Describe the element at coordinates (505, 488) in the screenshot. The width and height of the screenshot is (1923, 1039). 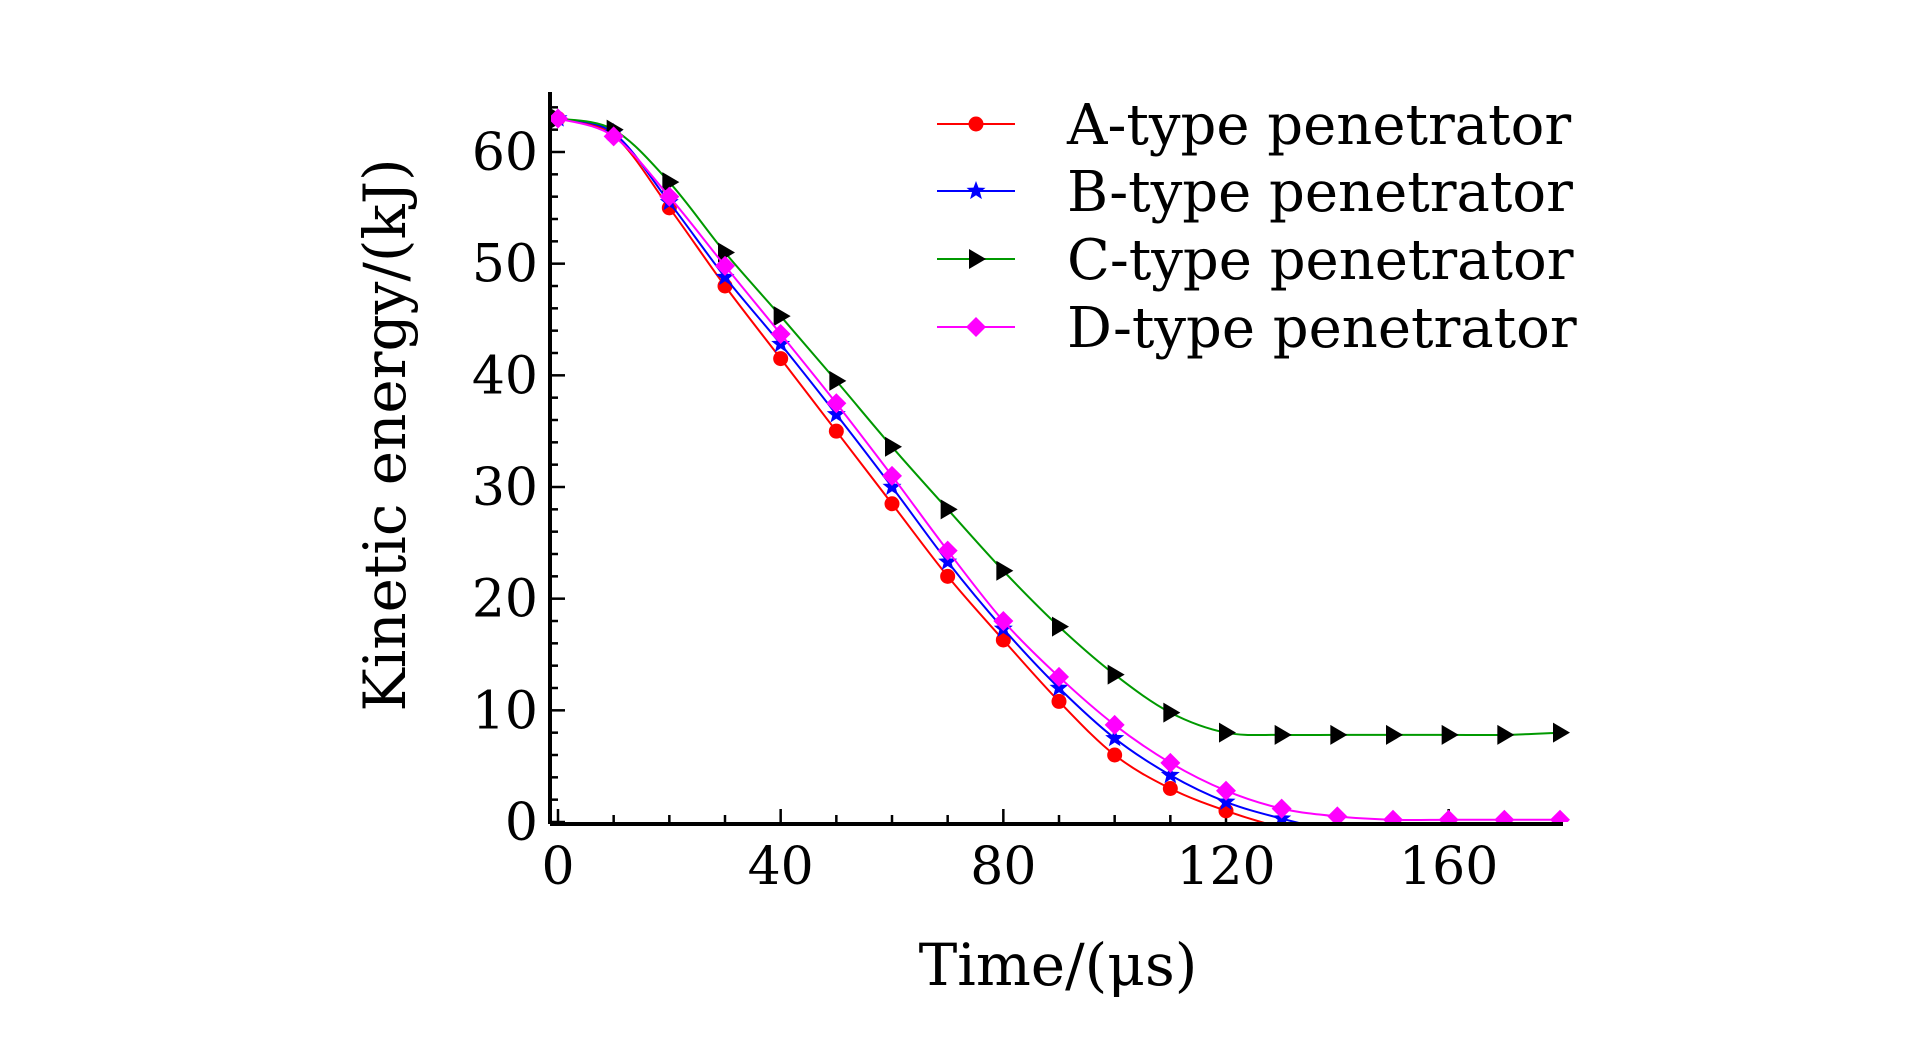
I see `y-tick-label: 30` at that location.